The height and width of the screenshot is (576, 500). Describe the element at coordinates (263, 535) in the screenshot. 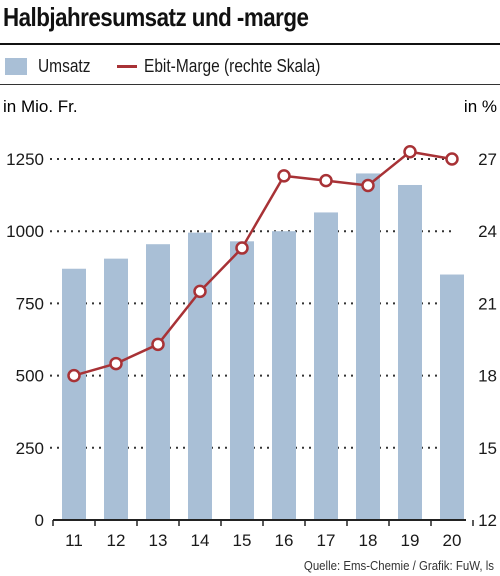

I see `x-axis-ticks: 11 12 13 14 15 16 17 18 19 20` at that location.